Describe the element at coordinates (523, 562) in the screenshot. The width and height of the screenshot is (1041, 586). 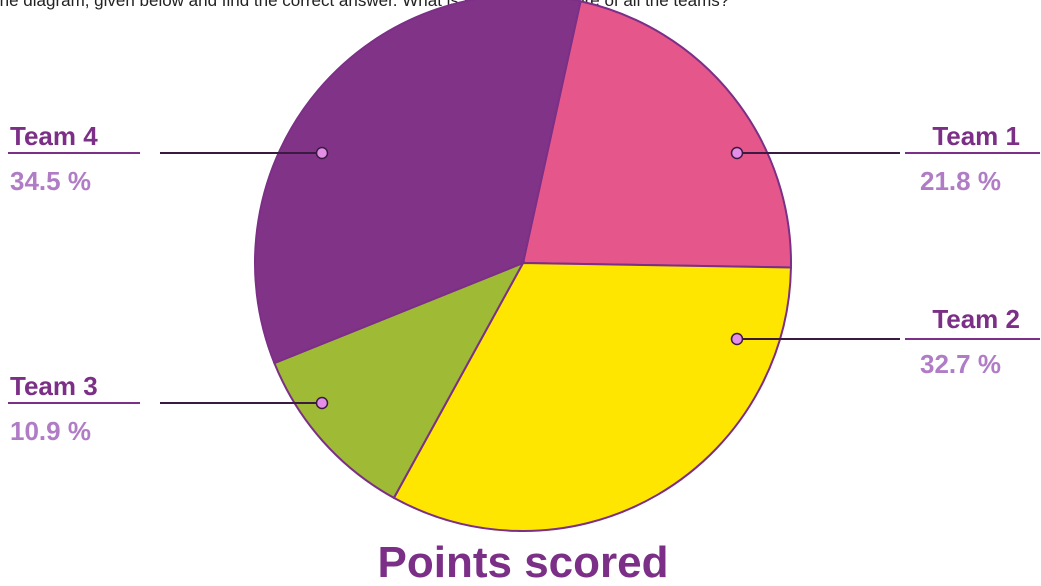
I see `chart-title: Points scored` at that location.